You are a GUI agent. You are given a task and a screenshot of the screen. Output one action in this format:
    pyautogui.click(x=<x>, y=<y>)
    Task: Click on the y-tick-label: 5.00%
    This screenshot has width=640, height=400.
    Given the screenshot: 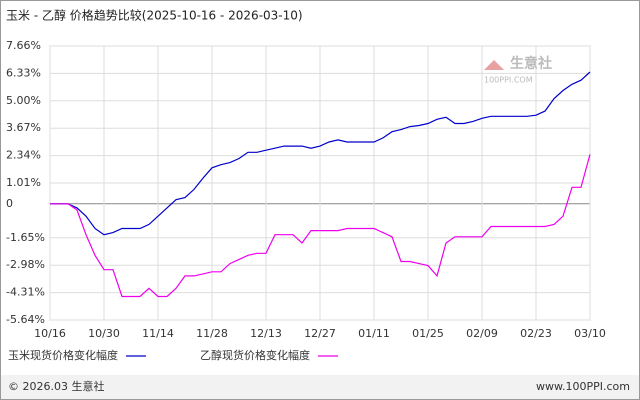 What is the action you would take?
    pyautogui.click(x=23, y=100)
    